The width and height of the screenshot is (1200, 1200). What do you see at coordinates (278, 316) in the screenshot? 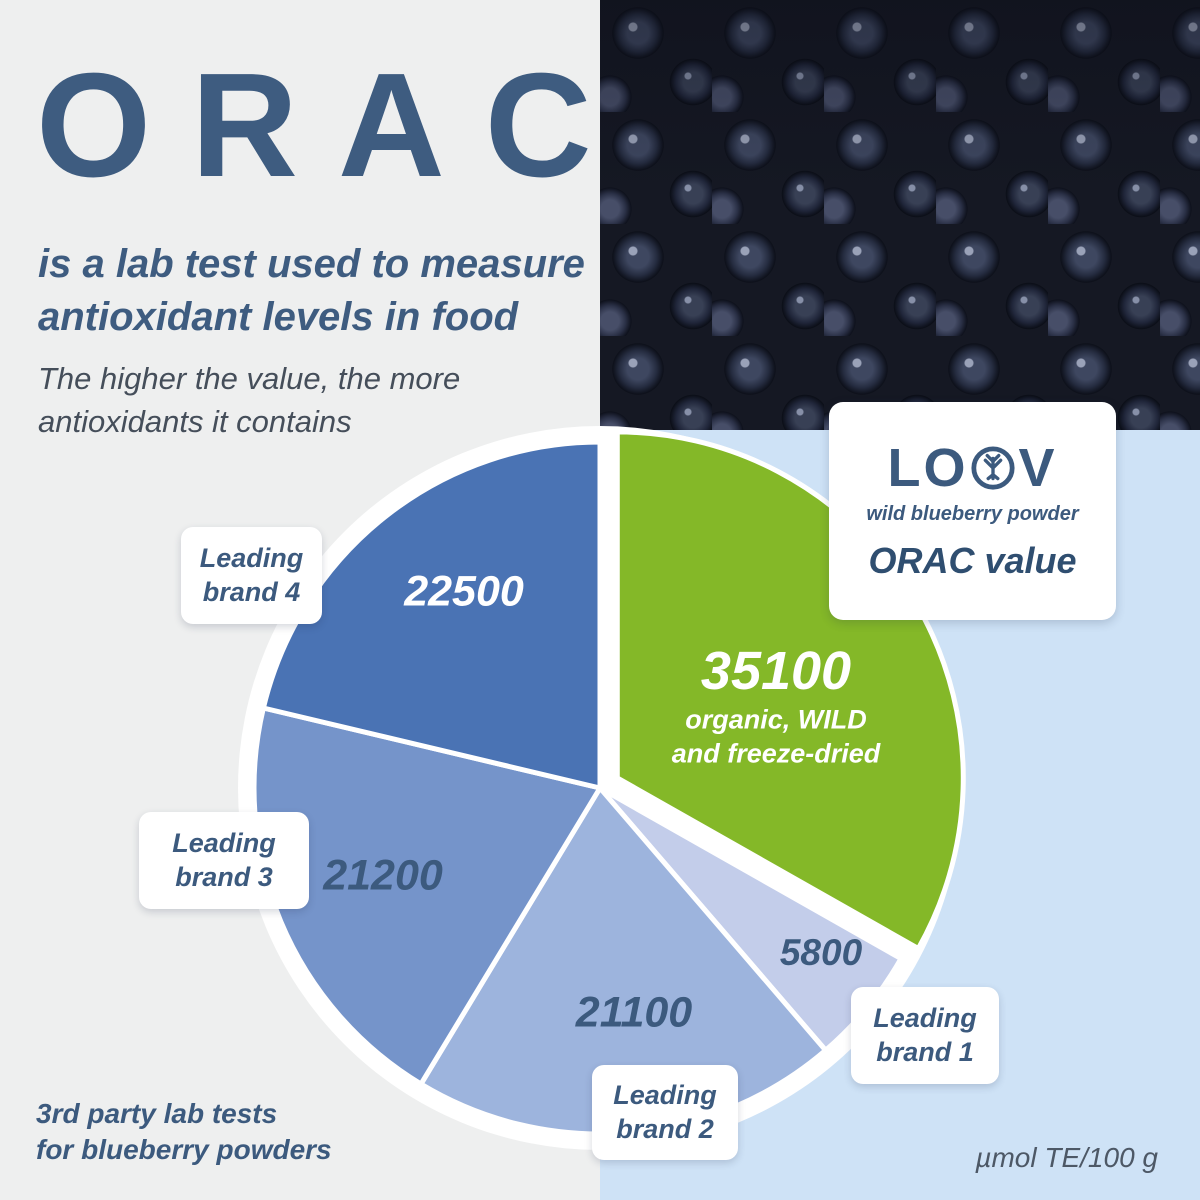
I see `subtitle-line-2: antioxidant levels in food` at bounding box center [278, 316].